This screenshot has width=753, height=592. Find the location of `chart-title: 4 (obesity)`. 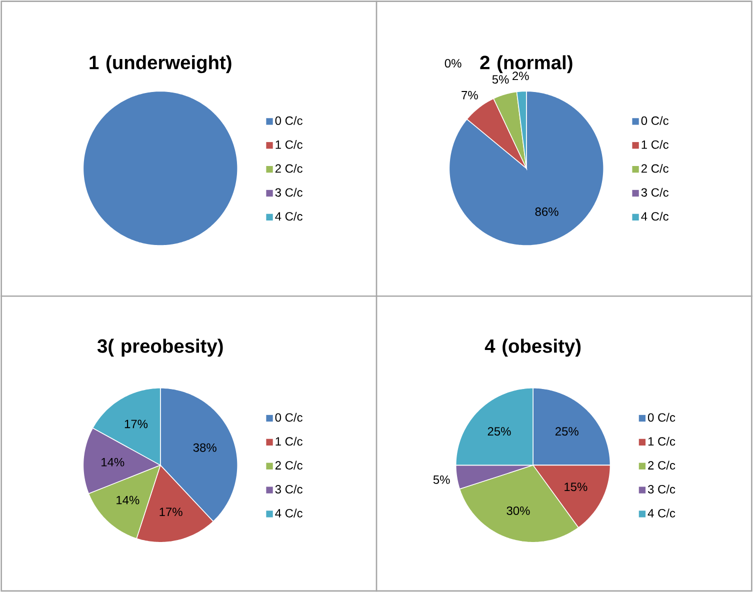

chart-title: 4 (obesity) is located at coordinates (532, 347).